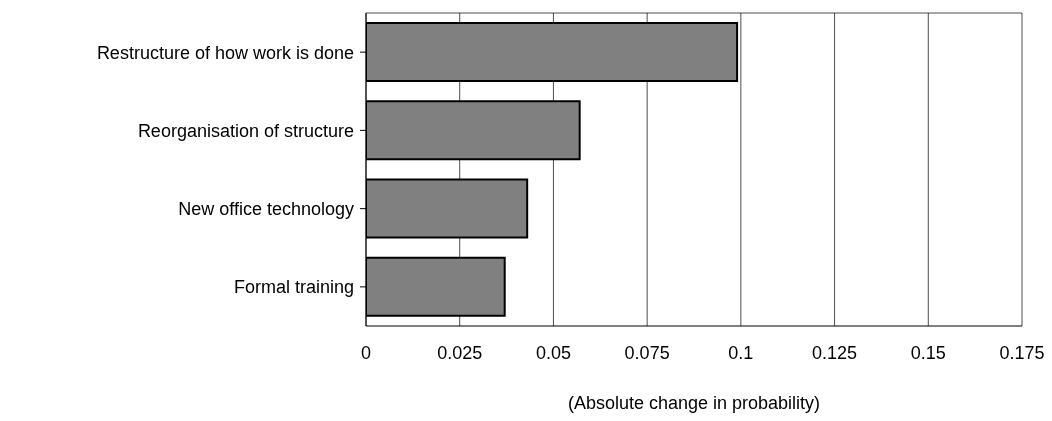  Describe the element at coordinates (835, 352) in the screenshot. I see `x-tick-label: 0.125` at that location.